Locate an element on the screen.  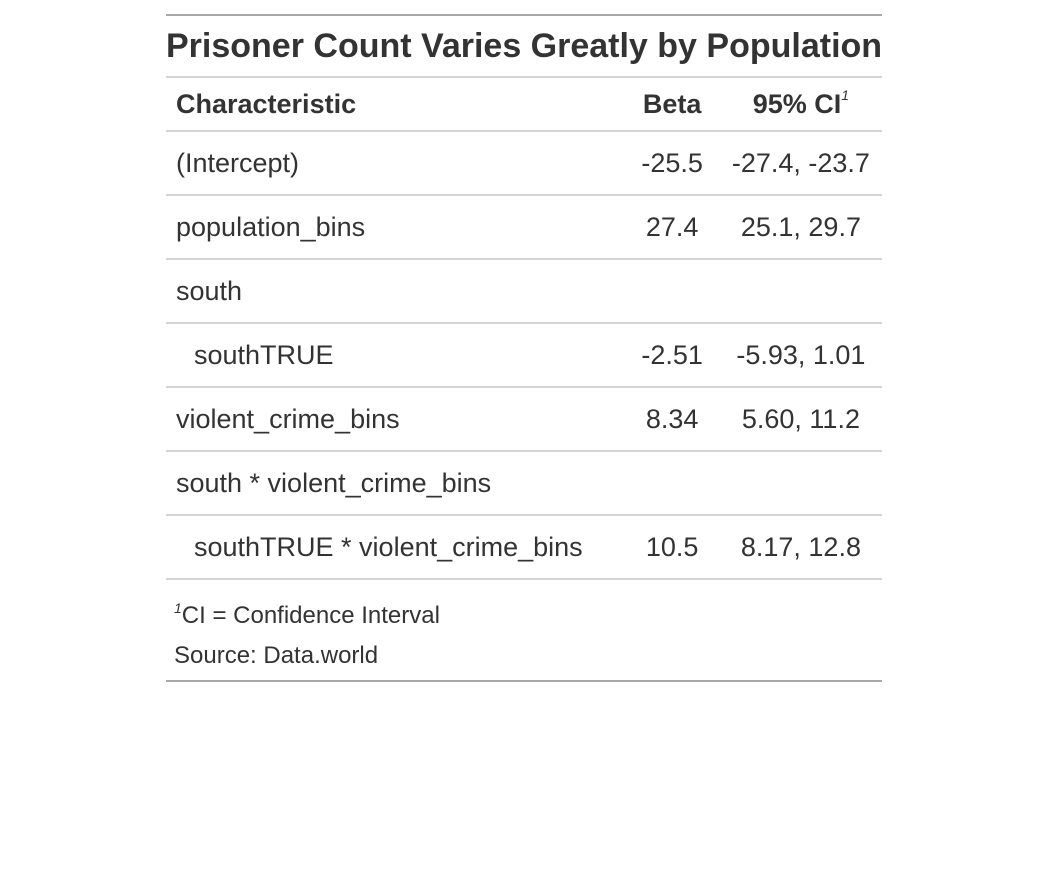
source-note-row: Source: Data.world is located at coordinates (524, 658).